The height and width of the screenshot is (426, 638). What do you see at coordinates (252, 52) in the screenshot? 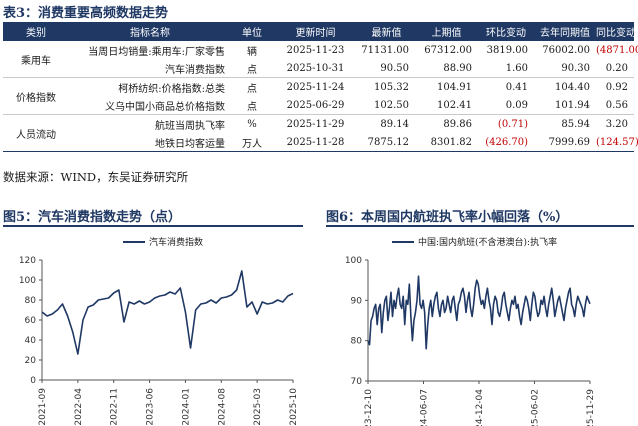
I see `unit-cell: 辆` at bounding box center [252, 52].